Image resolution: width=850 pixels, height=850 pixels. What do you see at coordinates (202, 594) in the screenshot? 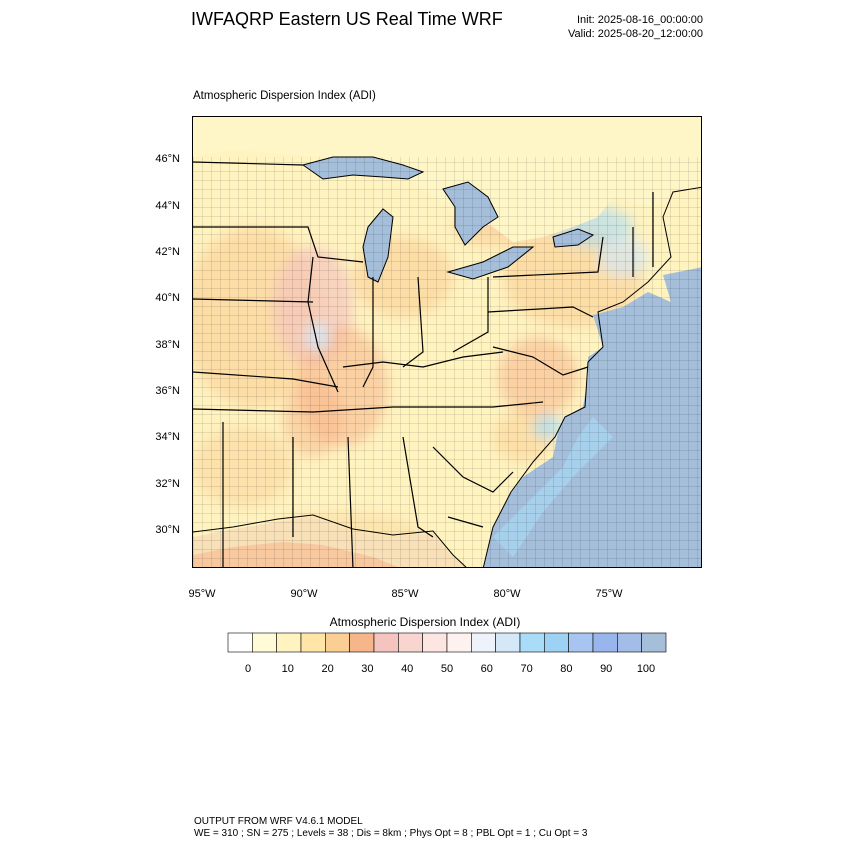
I see `lon-tick-95: 95°W` at bounding box center [202, 594].